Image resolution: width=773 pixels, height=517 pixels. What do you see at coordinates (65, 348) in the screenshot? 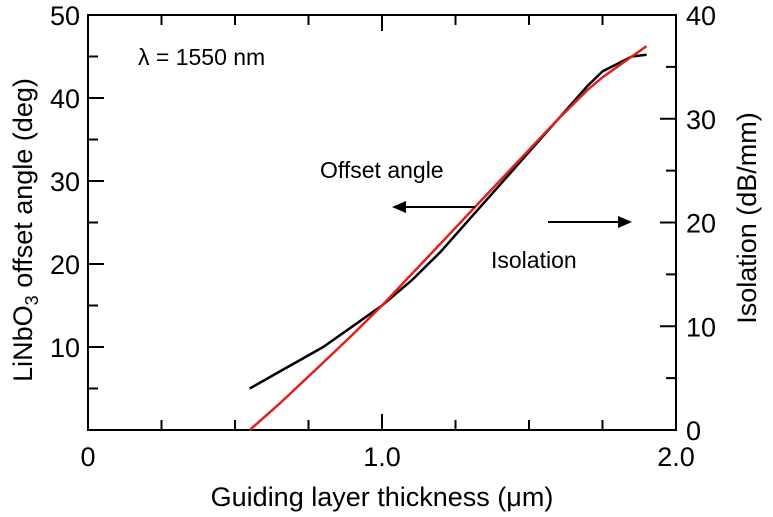
I see `y-left-tick-label: 10` at bounding box center [65, 348].